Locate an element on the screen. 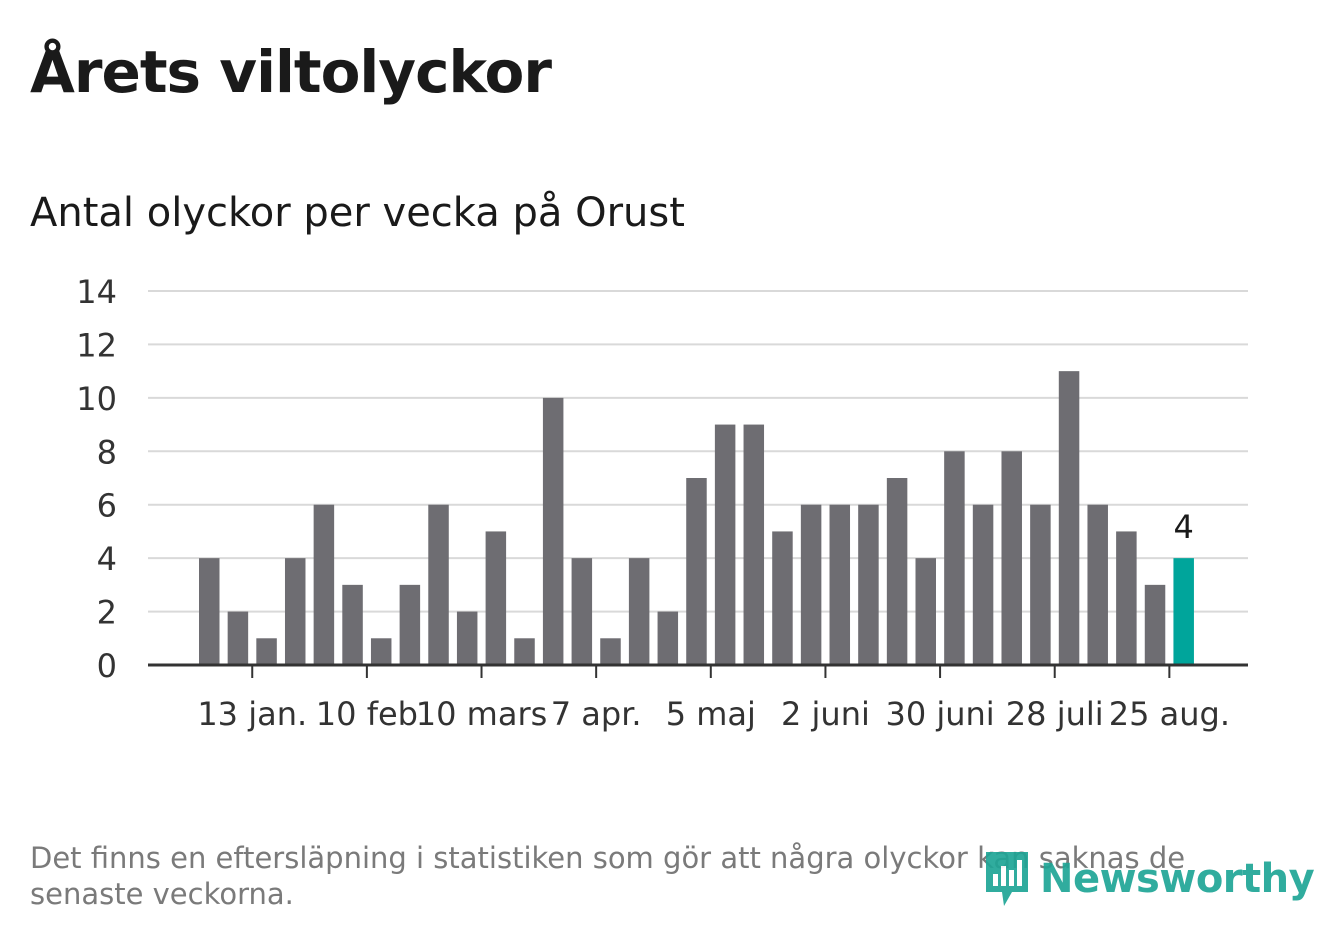  y-axis-ticks: 0 2 4 6 8 10 12 14 is located at coordinates (96, 479).